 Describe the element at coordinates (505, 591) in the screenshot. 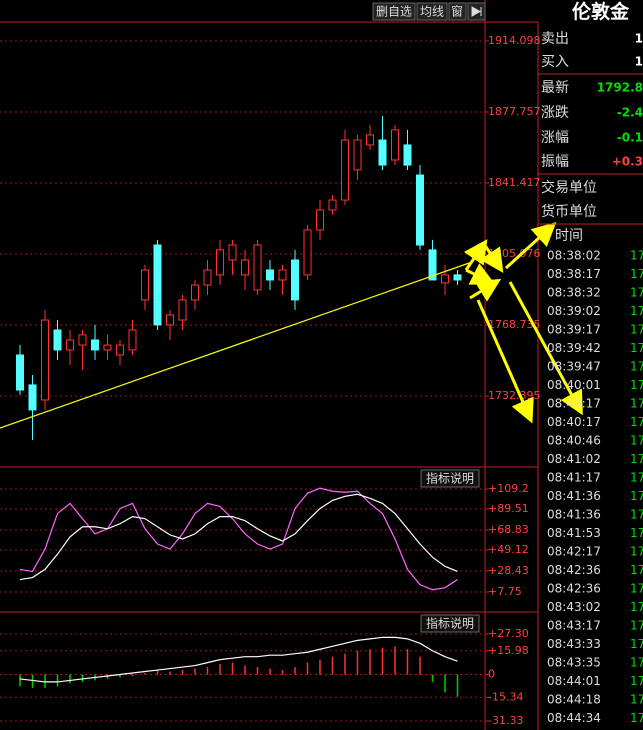

I see `y-tick-label: +7.75` at that location.